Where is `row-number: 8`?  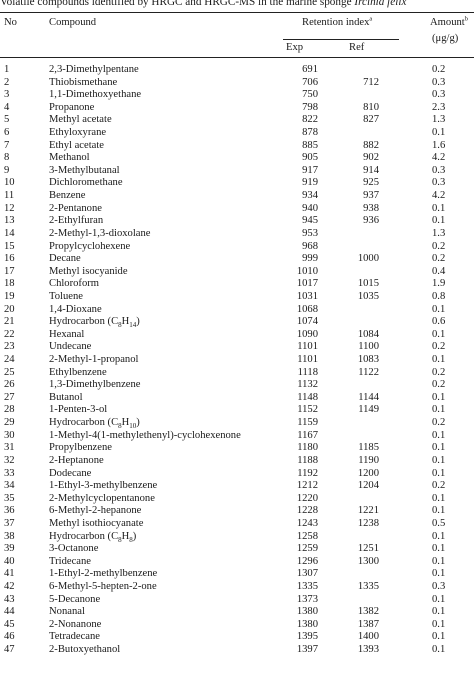
row-number: 8 is located at coordinates (7, 158).